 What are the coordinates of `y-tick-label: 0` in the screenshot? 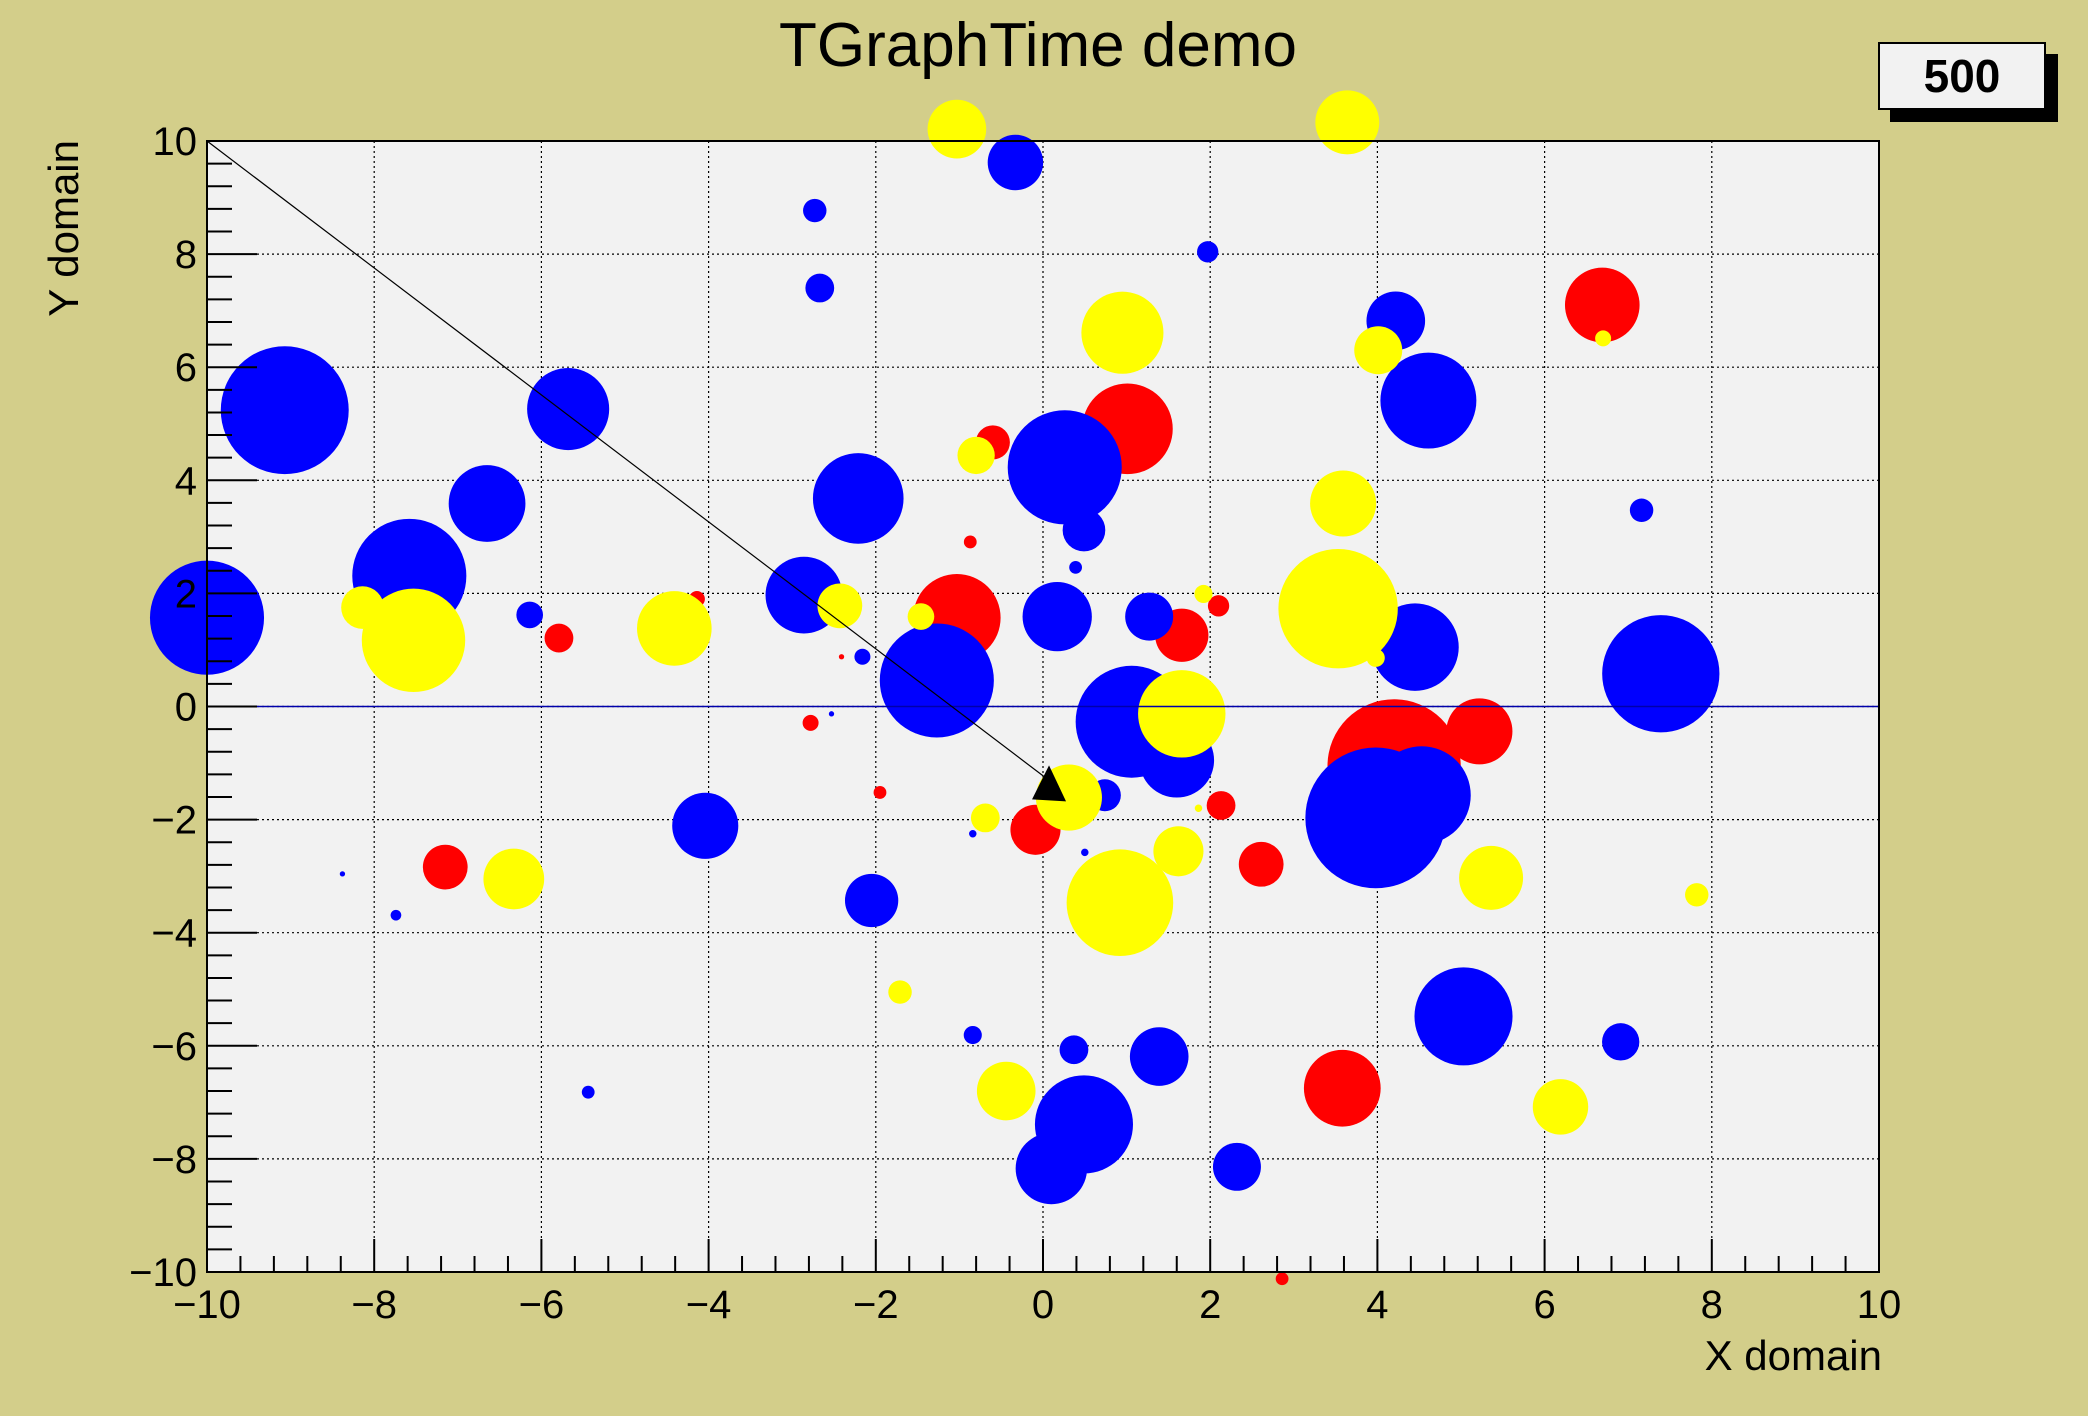 It's located at (186, 708).